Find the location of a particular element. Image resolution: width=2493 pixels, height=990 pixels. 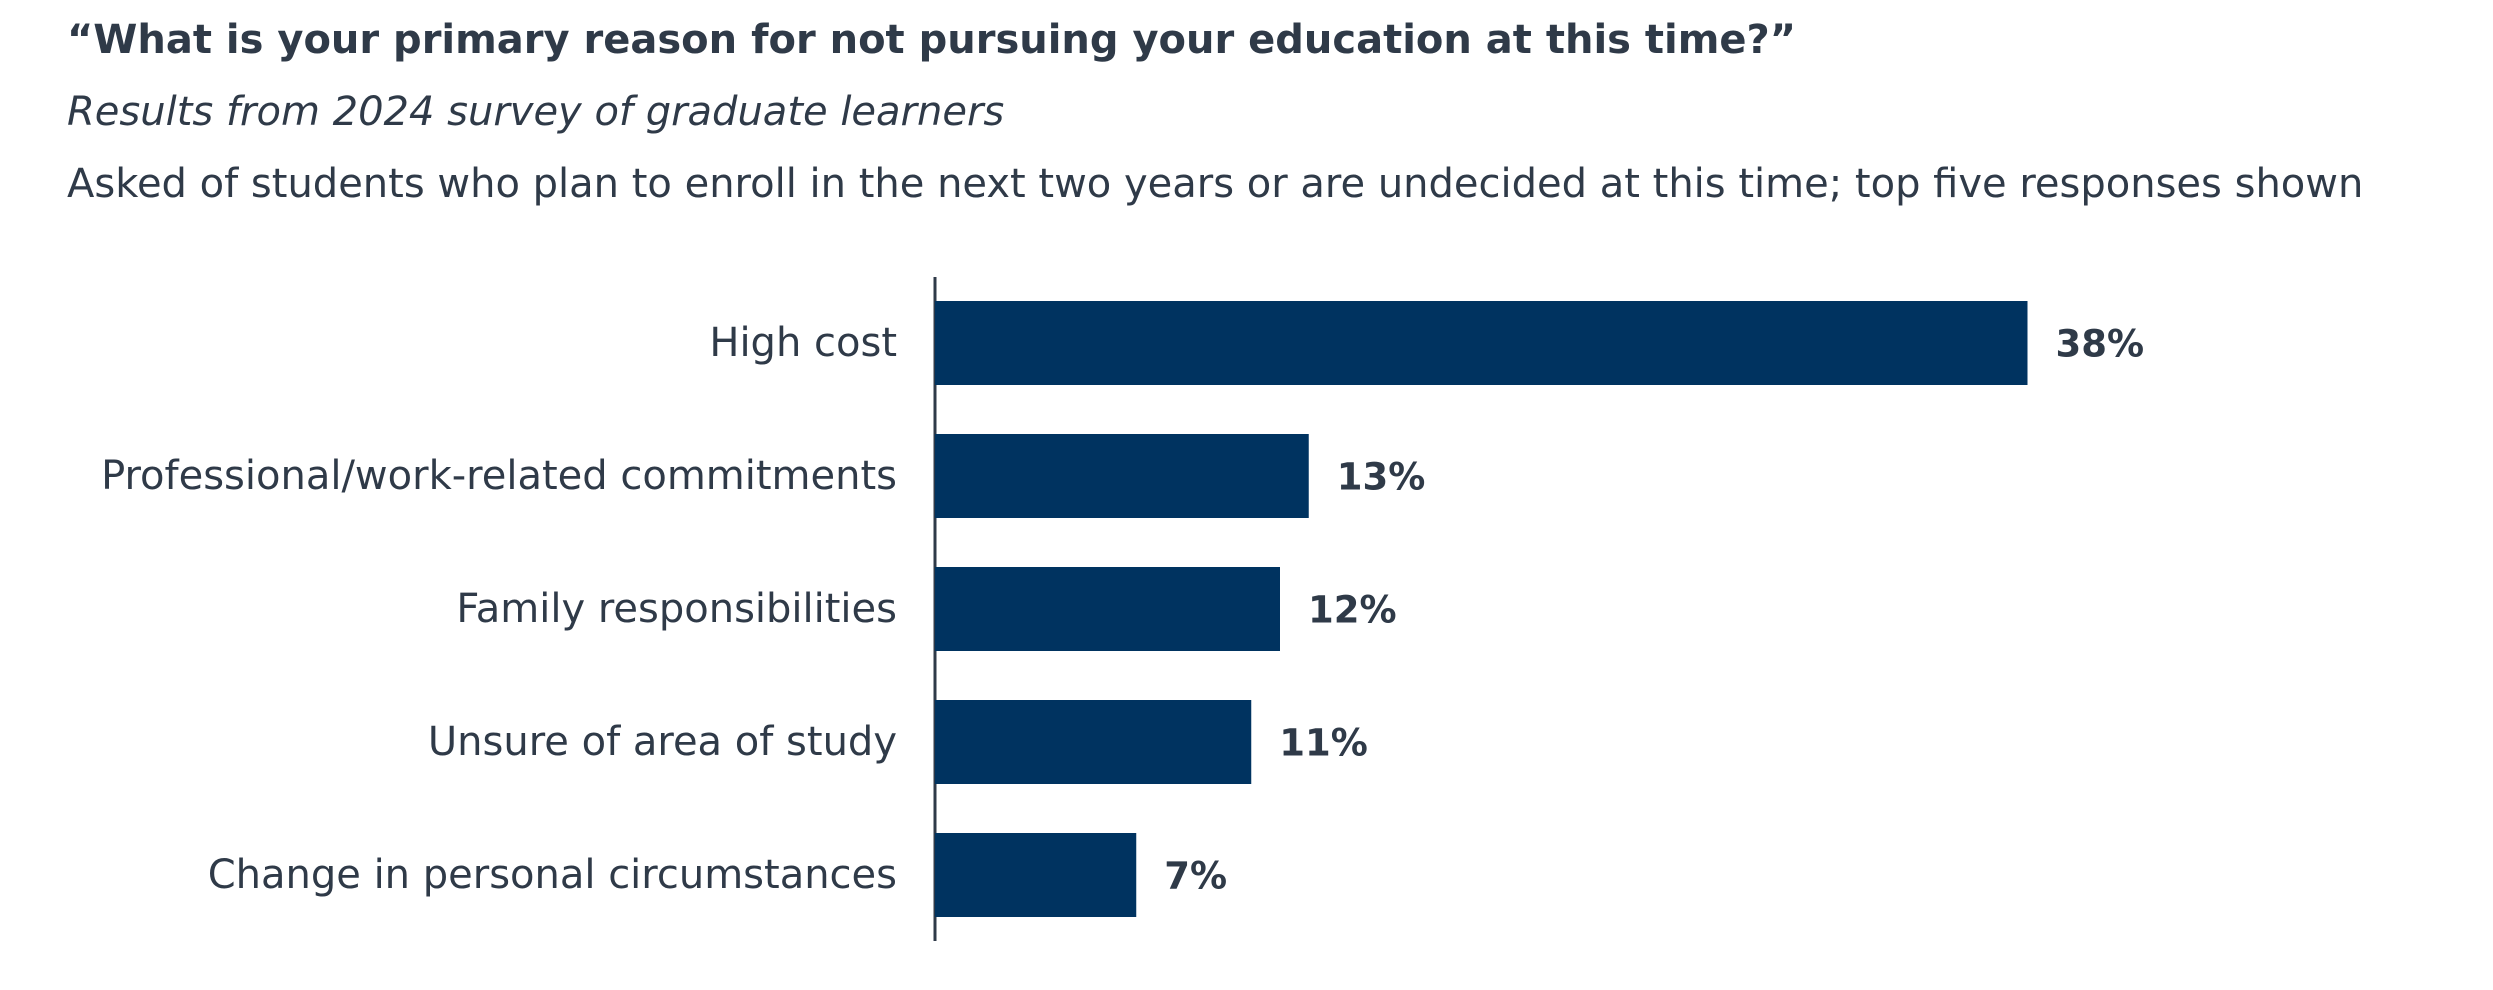

value-label: 12% is located at coordinates (1352, 610).